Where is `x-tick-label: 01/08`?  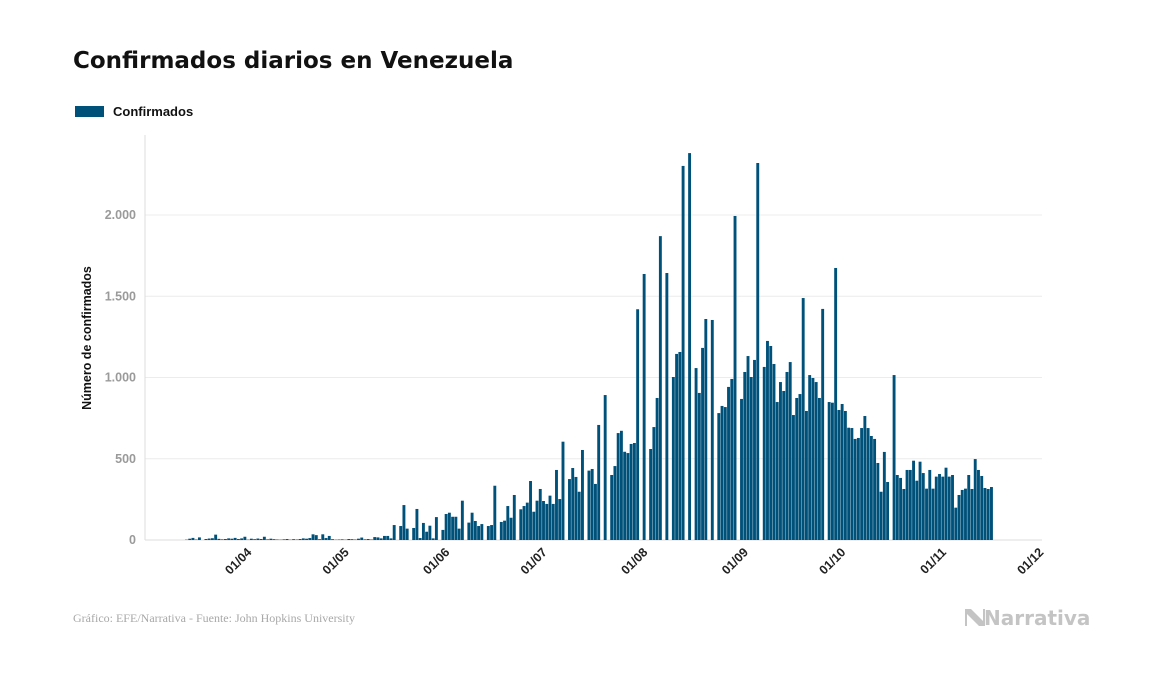
x-tick-label: 01/08 is located at coordinates (634, 561).